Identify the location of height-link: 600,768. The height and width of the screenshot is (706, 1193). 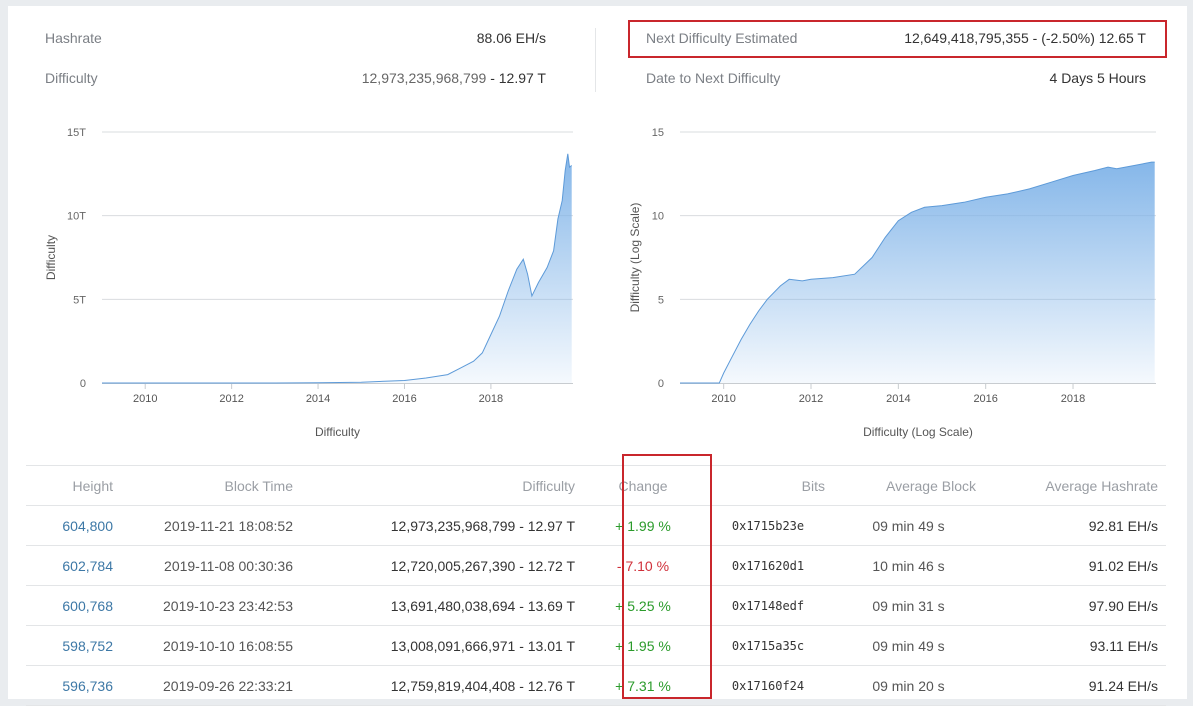
(73, 605).